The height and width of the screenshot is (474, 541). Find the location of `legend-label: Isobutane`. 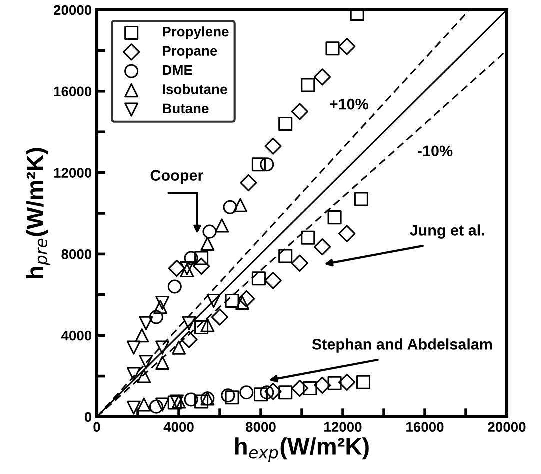

legend-label: Isobutane is located at coordinates (195, 89).